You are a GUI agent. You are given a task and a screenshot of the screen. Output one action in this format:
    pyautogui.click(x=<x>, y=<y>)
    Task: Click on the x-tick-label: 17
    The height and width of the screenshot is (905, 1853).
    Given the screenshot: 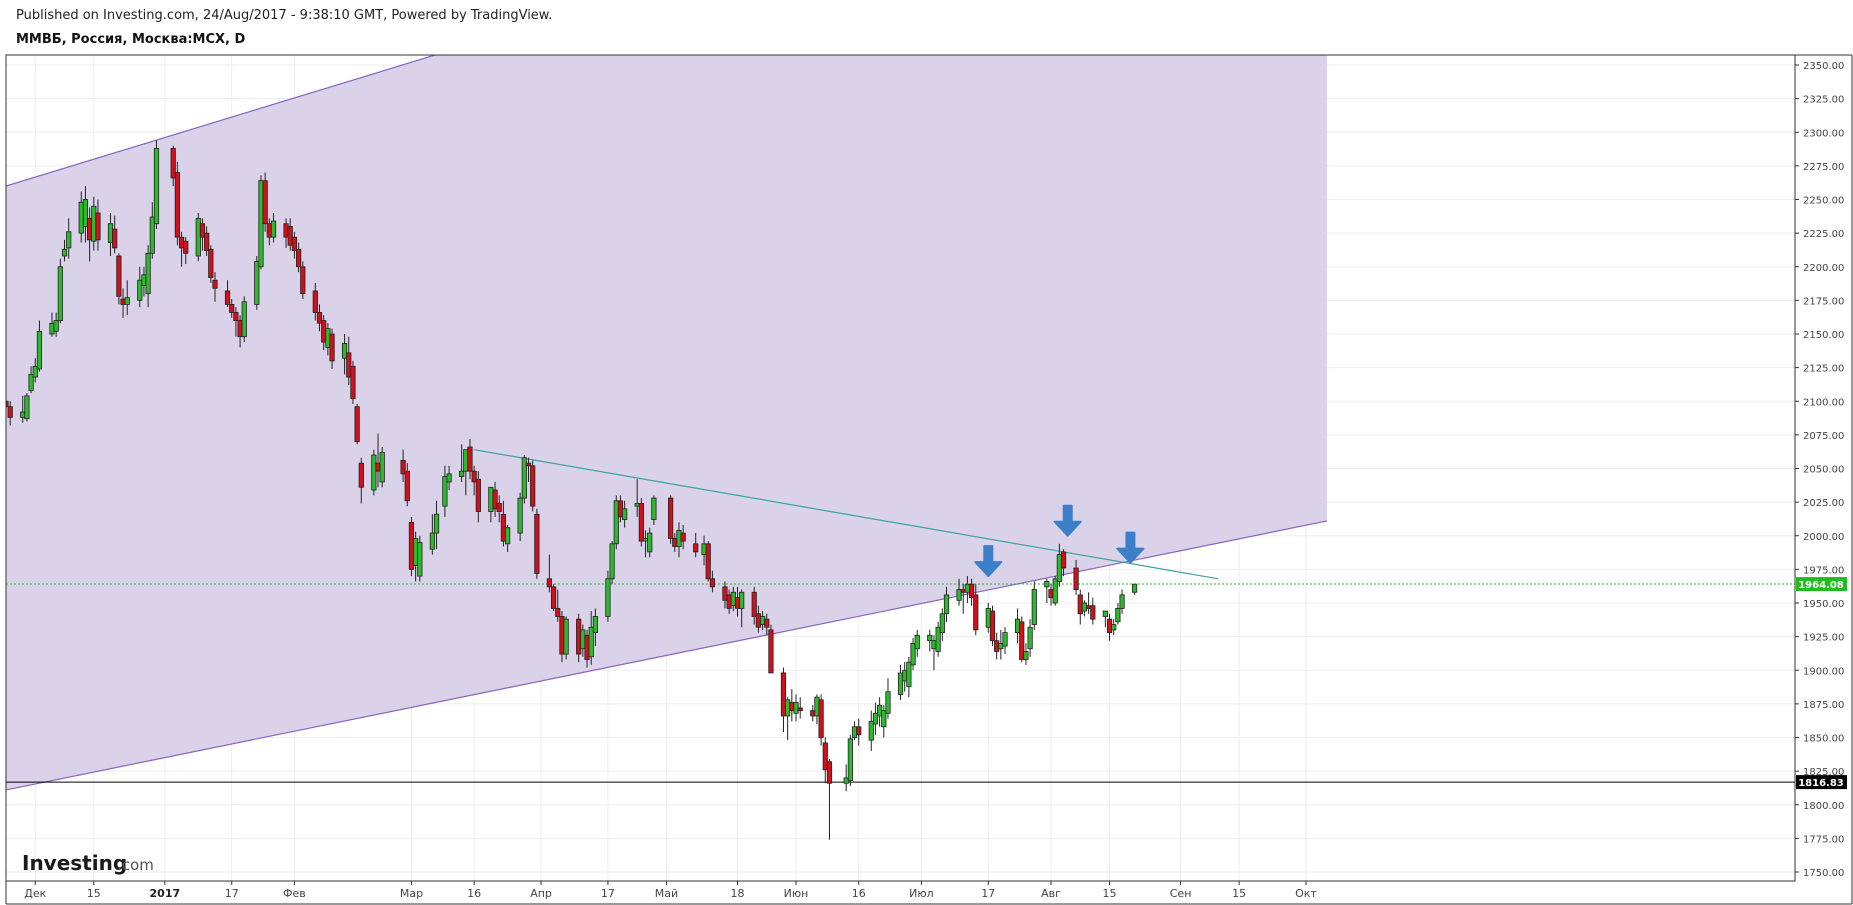 What is the action you would take?
    pyautogui.click(x=988, y=893)
    